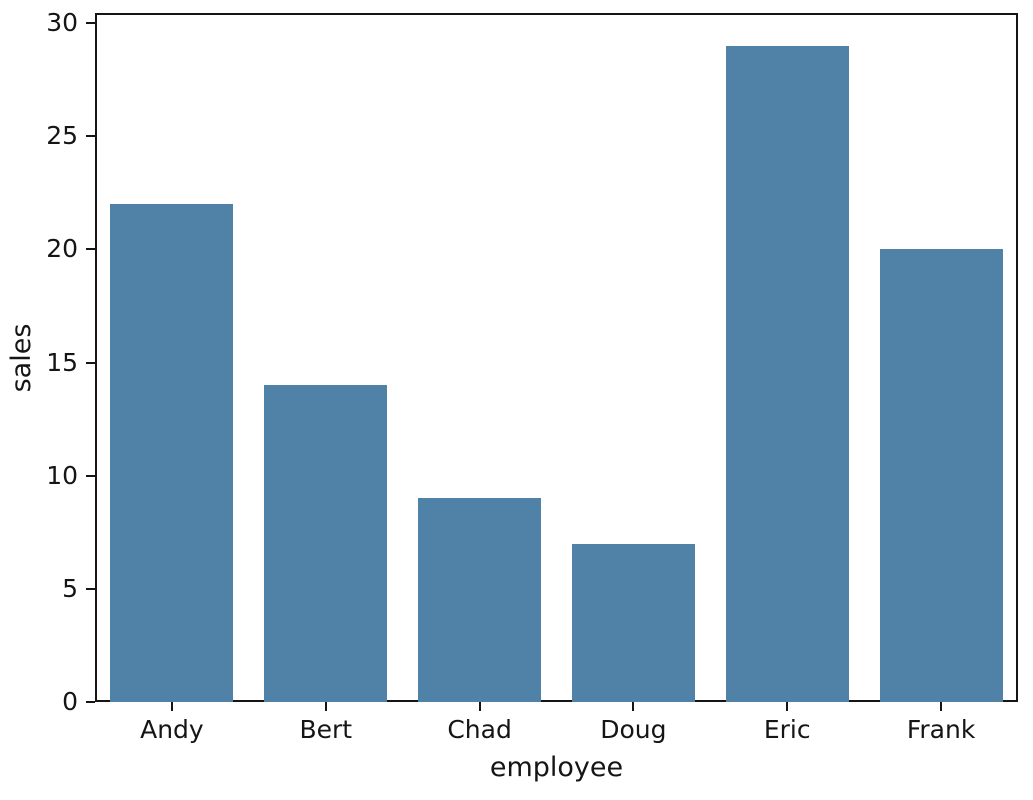  I want to click on bar-bert, so click(325, 543).